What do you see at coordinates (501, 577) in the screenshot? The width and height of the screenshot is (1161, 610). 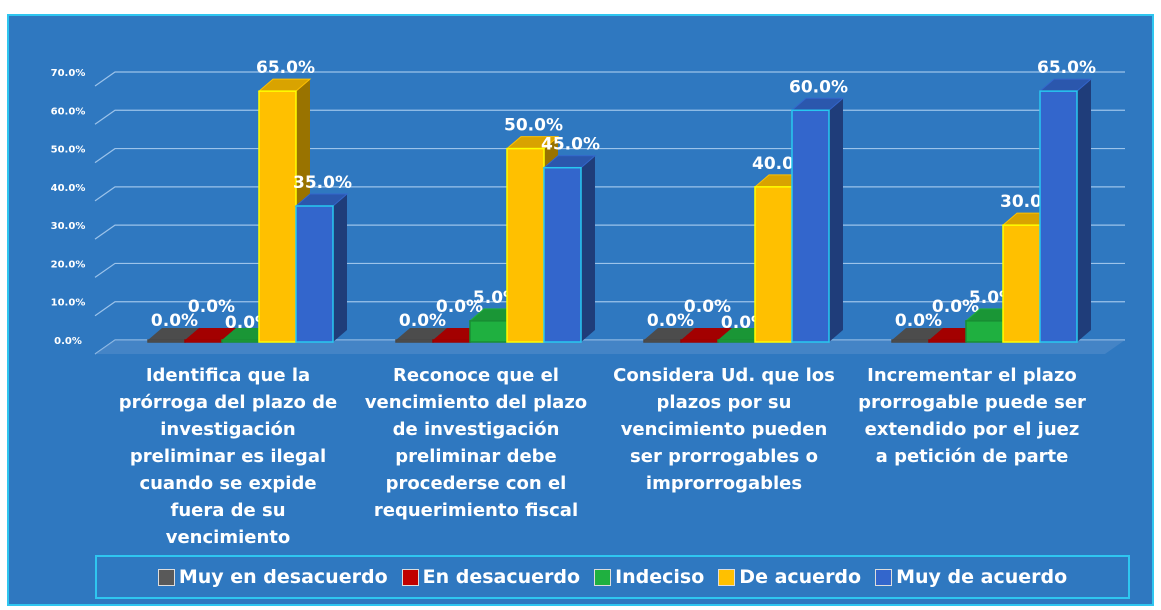 I see `legend-label: En desacuerdo` at bounding box center [501, 577].